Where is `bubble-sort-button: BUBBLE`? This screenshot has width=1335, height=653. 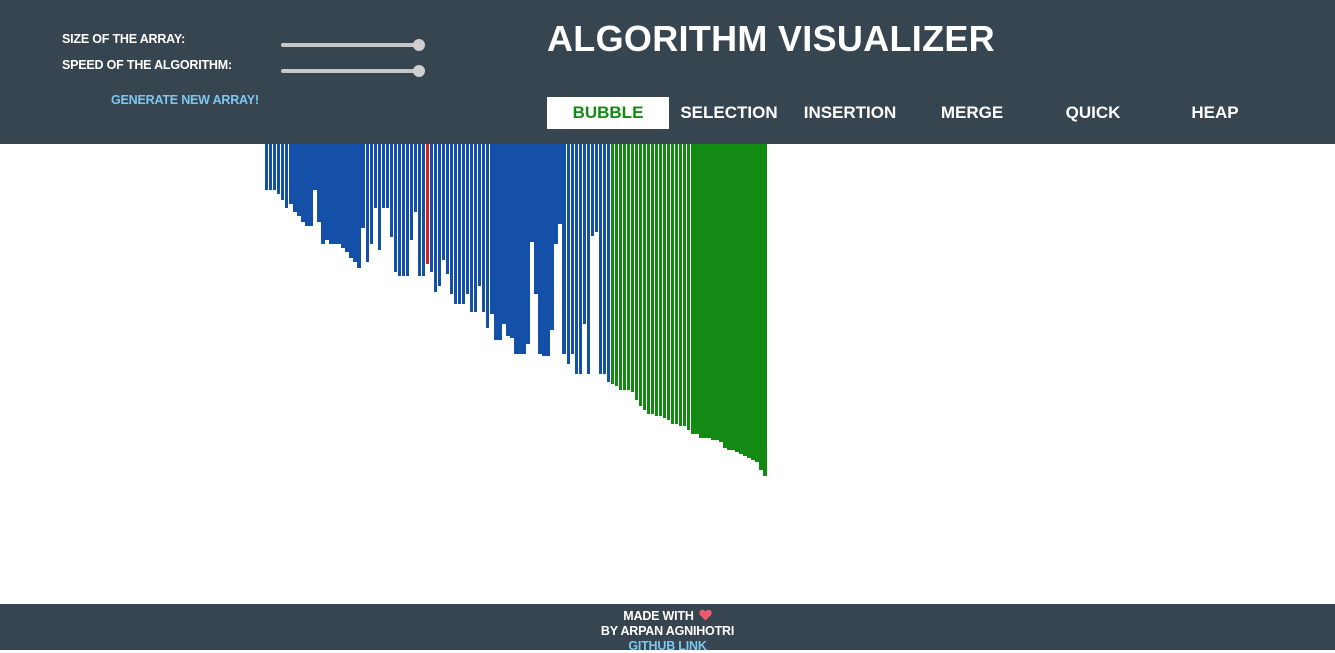 bubble-sort-button: BUBBLE is located at coordinates (608, 113).